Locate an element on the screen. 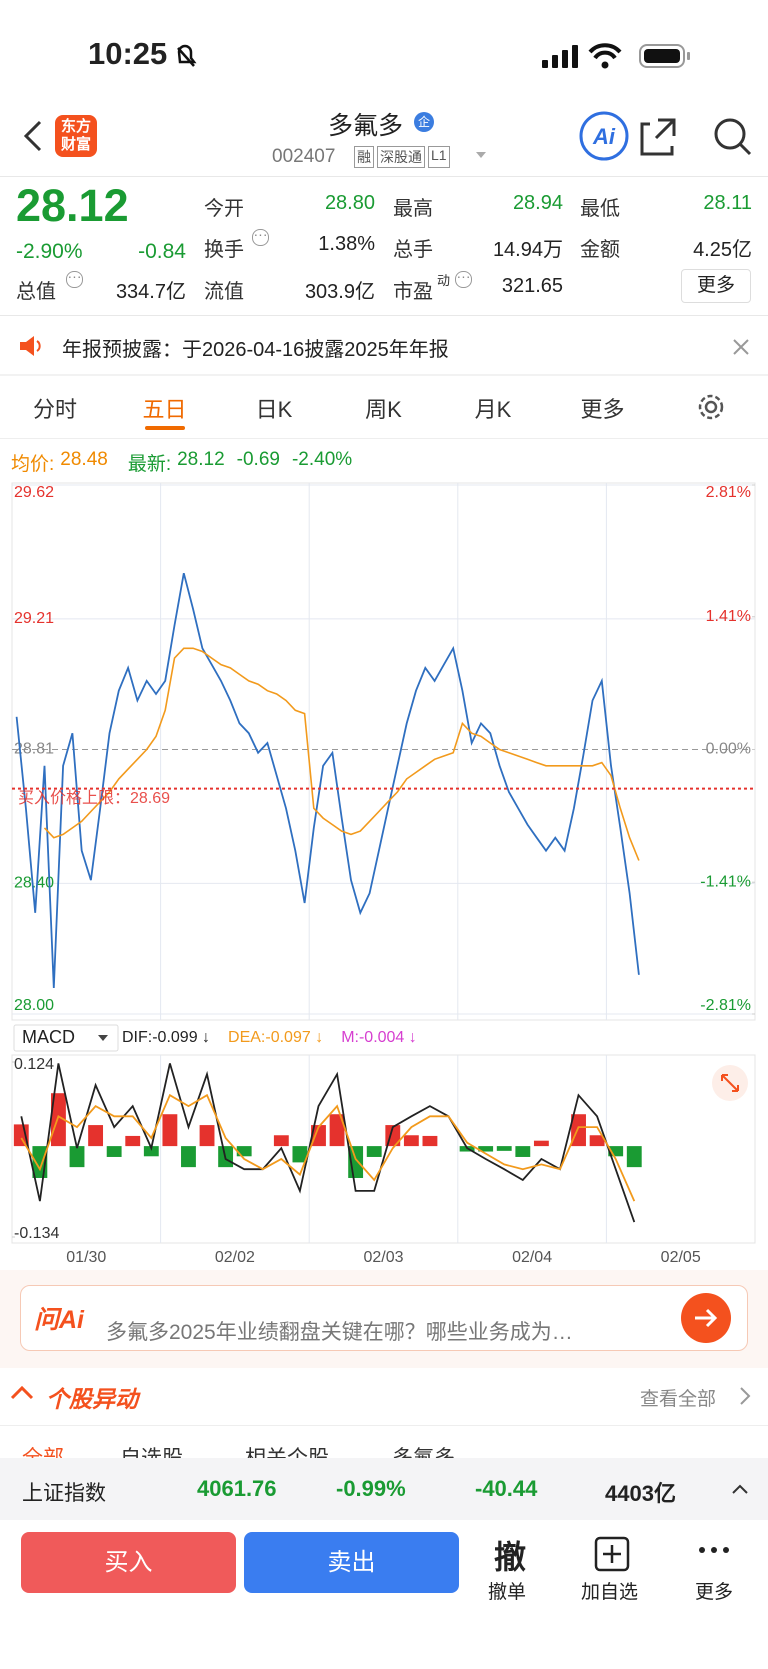 This screenshot has height=1669, width=768. index-bar is located at coordinates (384, 1489).